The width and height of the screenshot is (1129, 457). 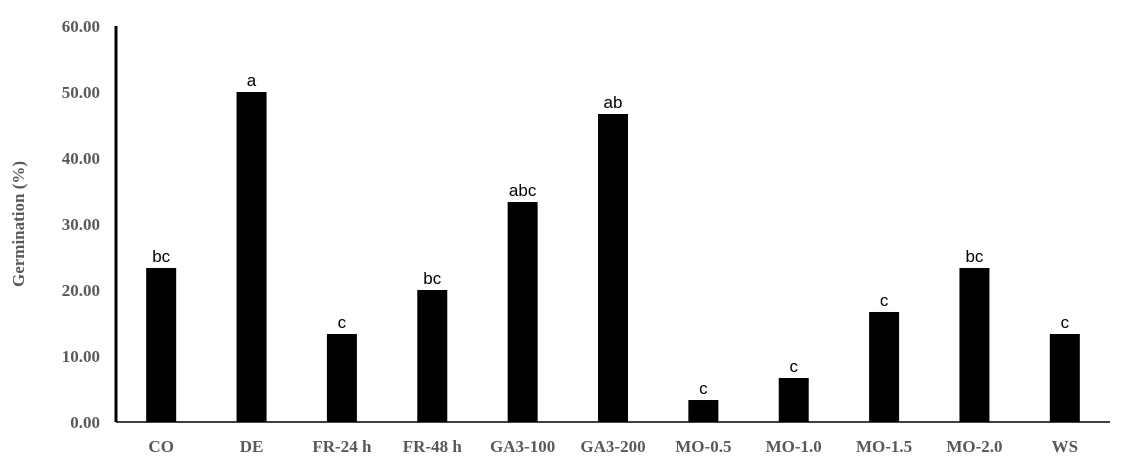 What do you see at coordinates (252, 80) in the screenshot?
I see `data-label: a` at bounding box center [252, 80].